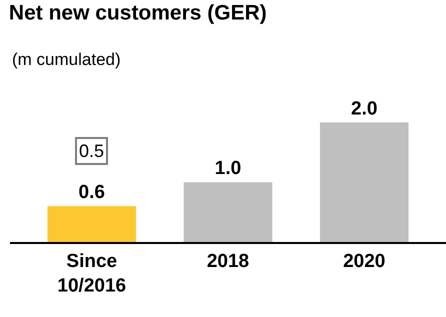 The image size is (446, 317). I want to click on annotation: 0.5, so click(91, 151).